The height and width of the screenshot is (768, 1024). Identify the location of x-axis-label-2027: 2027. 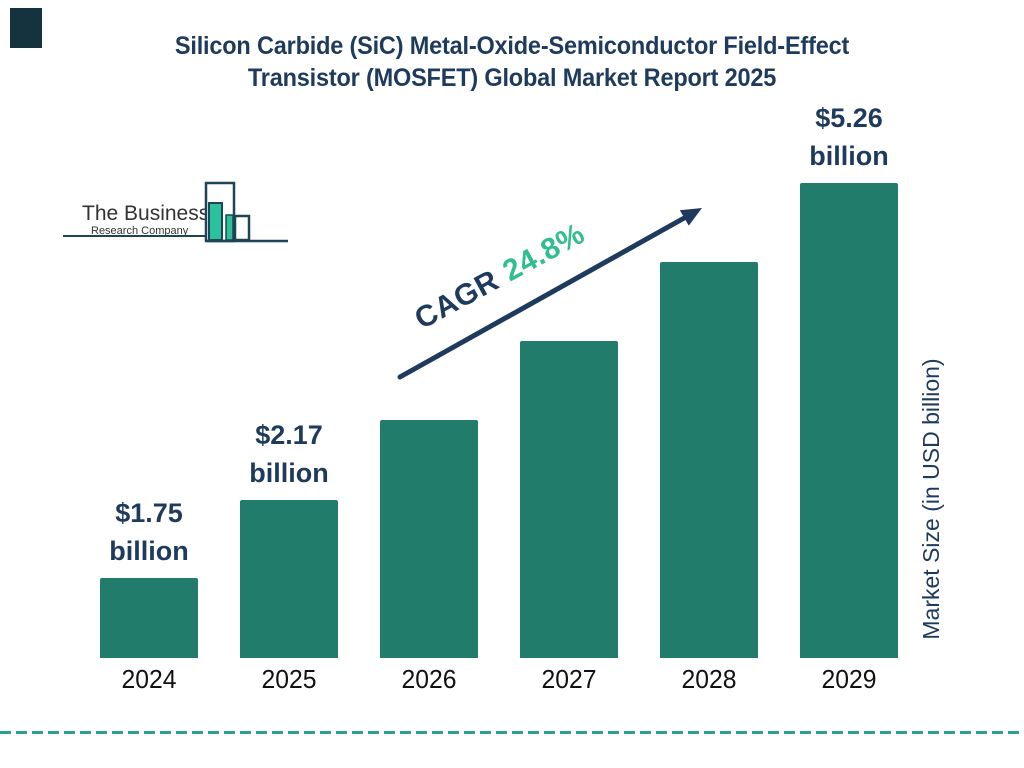
(569, 679).